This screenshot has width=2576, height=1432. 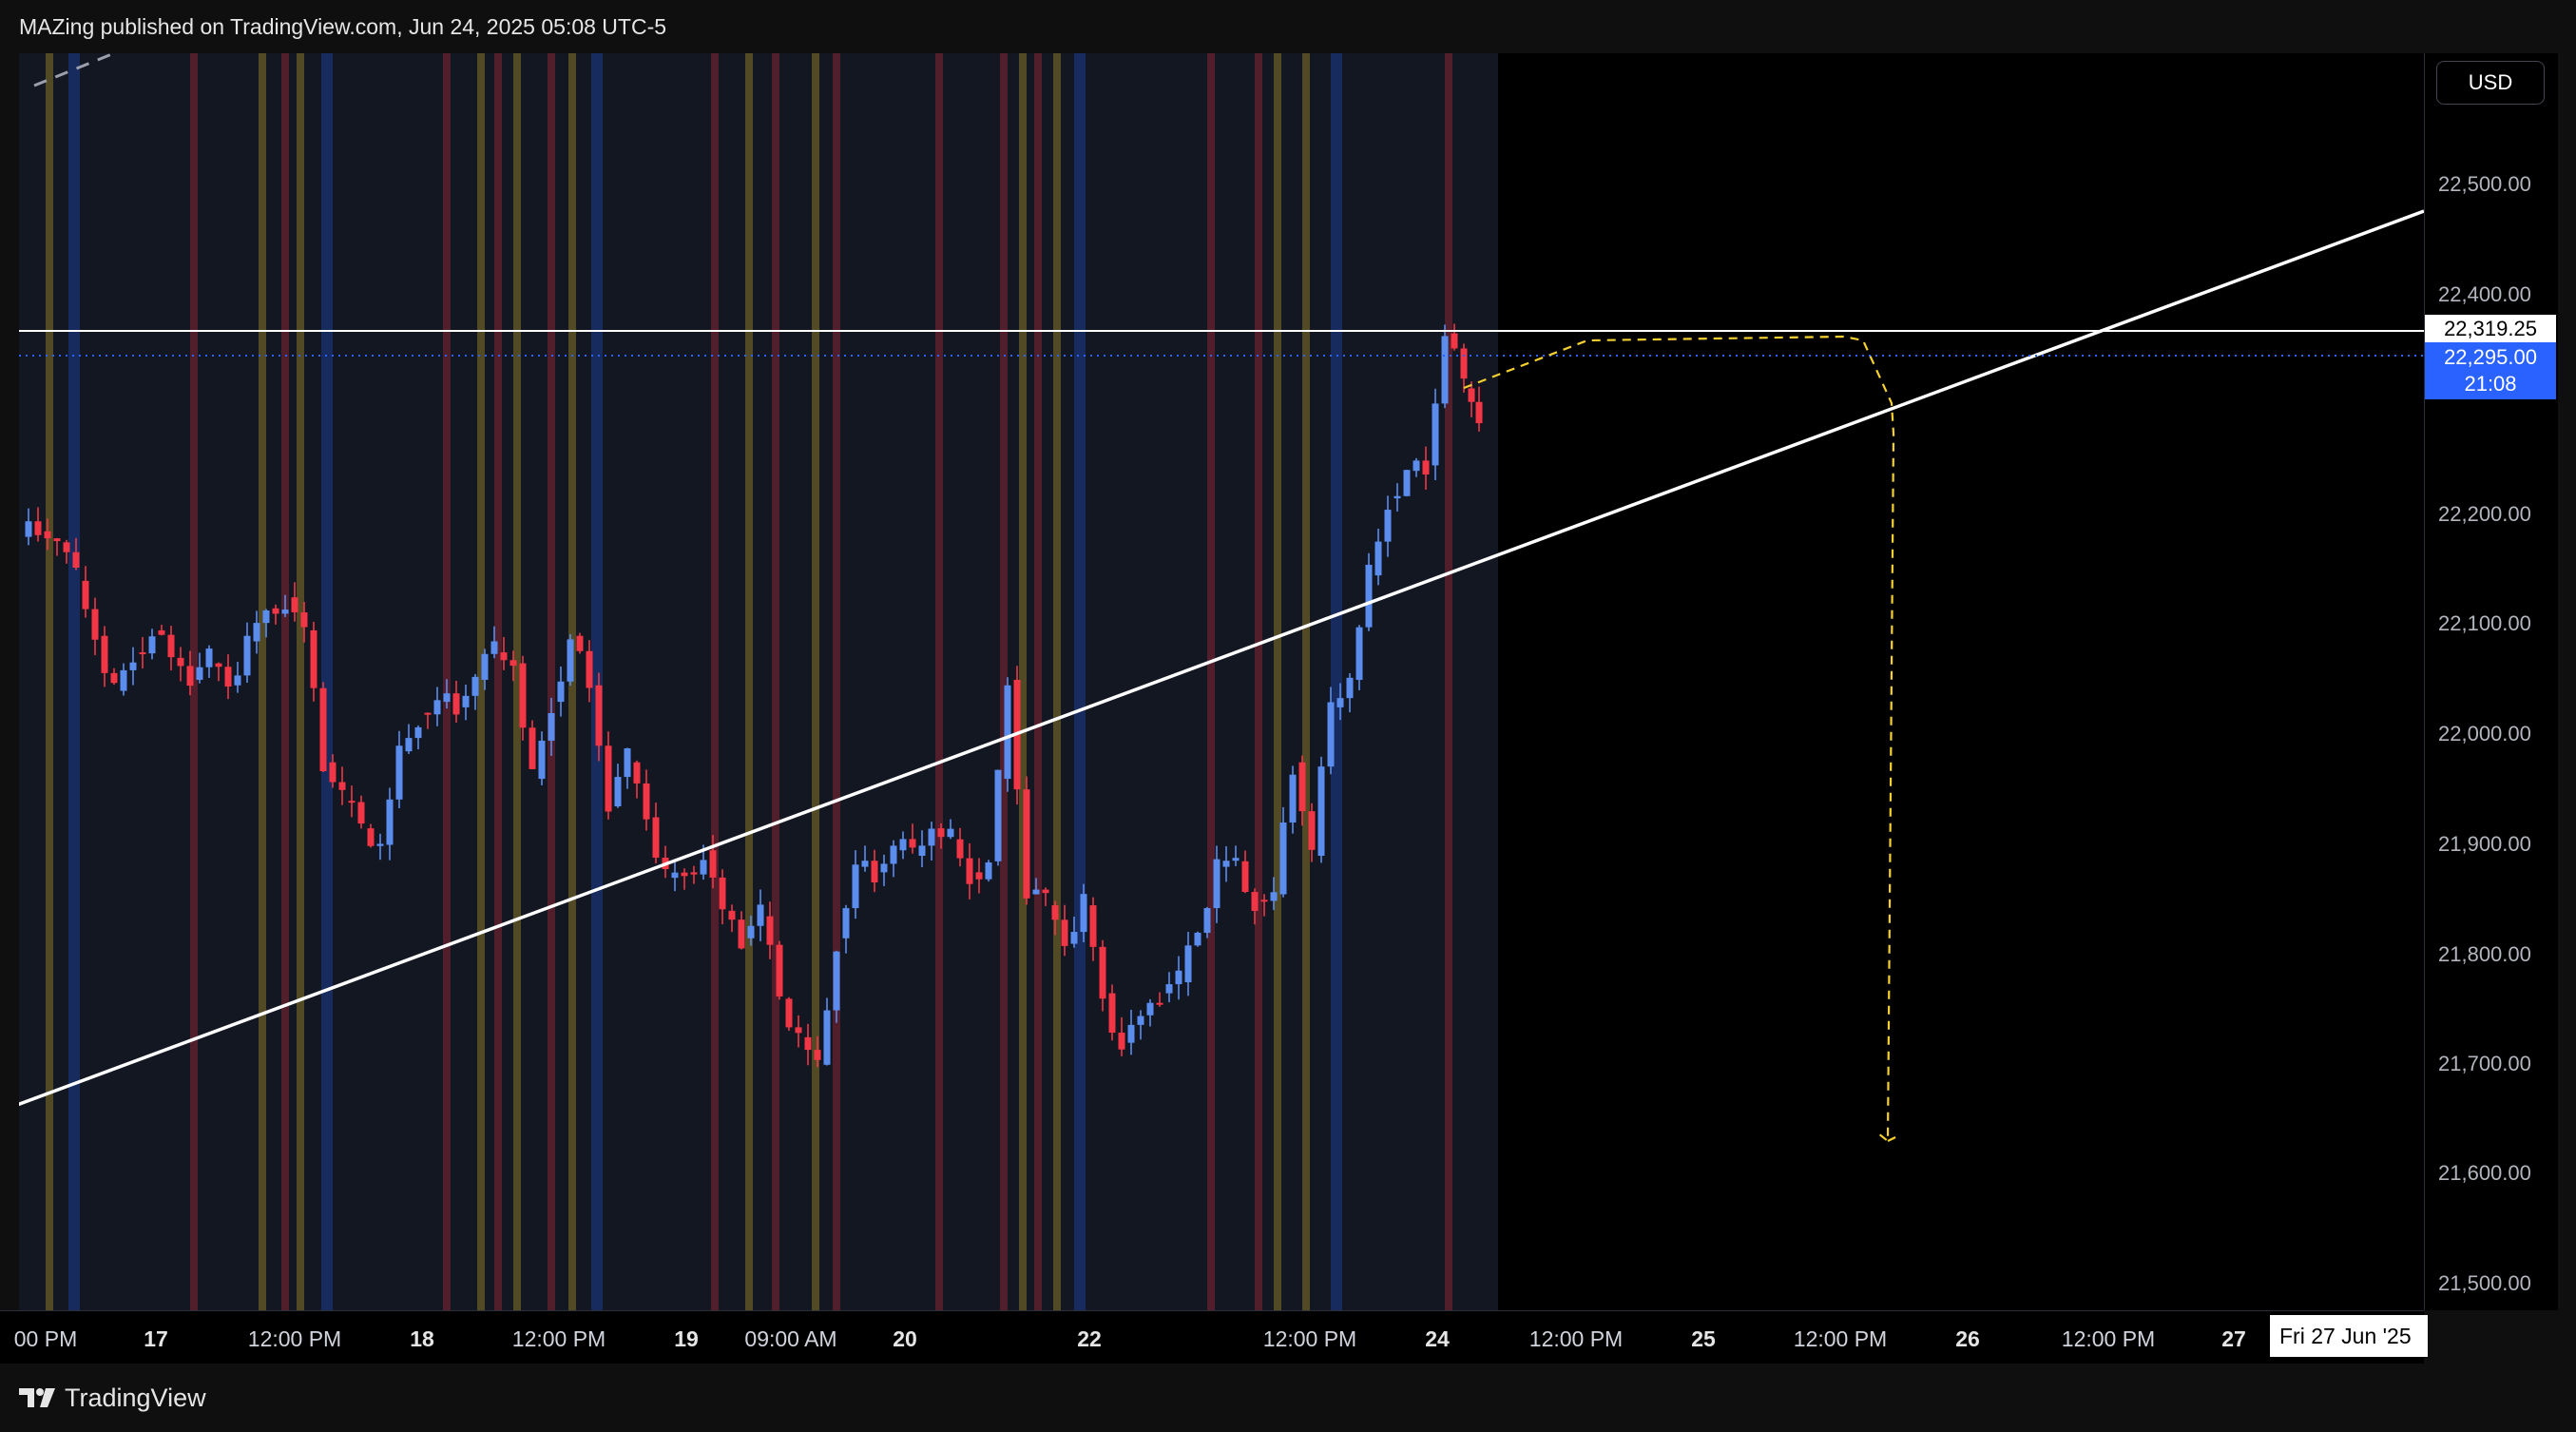 I want to click on price-tick-label: 22,000.00, so click(x=2484, y=734).